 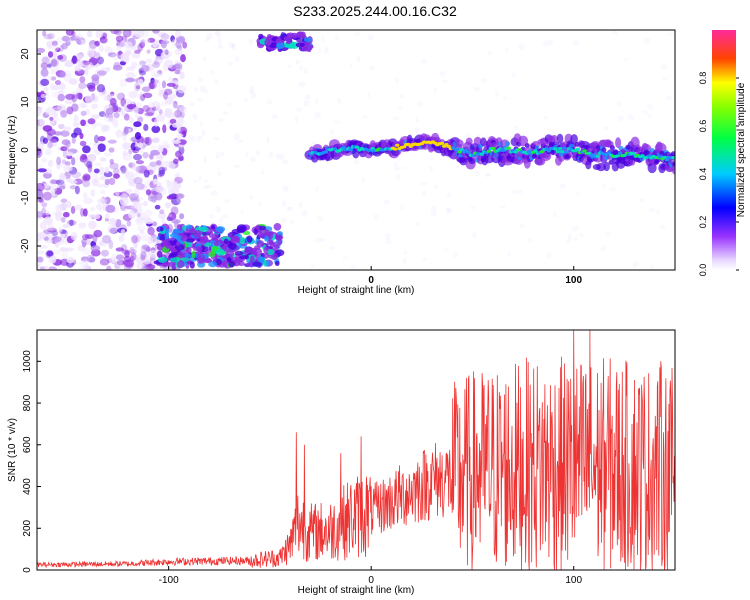 I want to click on heatmap-y-label: Frequency (Hz), so click(x=12, y=150).